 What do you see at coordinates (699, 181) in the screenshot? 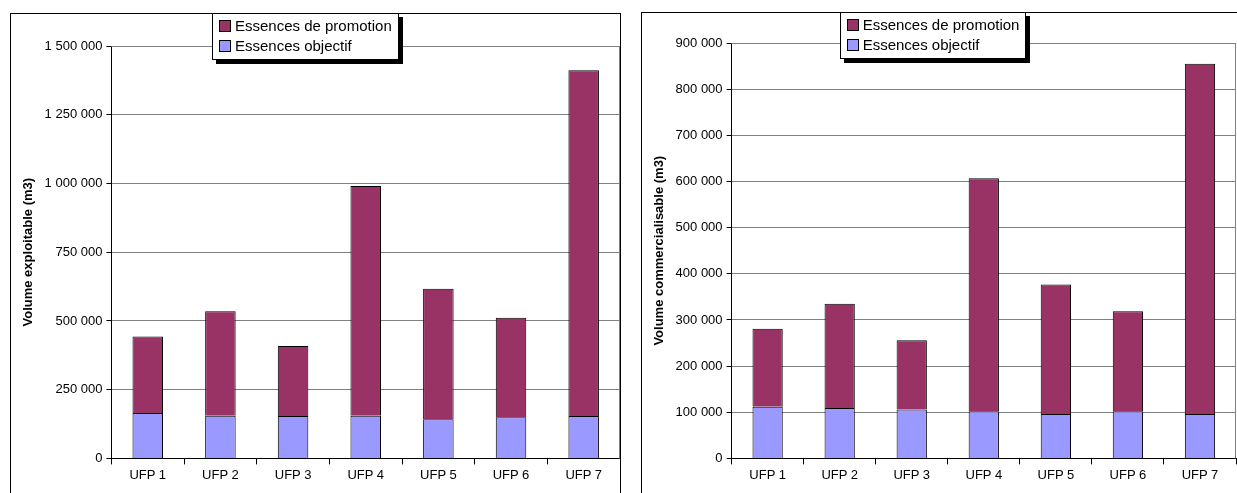
I see `y-tick-label: 600 000` at bounding box center [699, 181].